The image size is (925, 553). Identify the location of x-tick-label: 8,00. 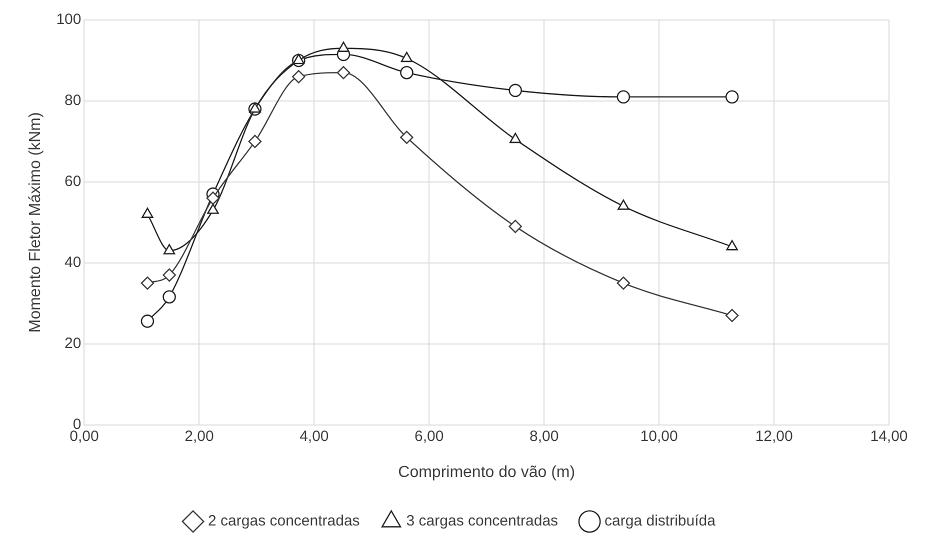
(544, 436).